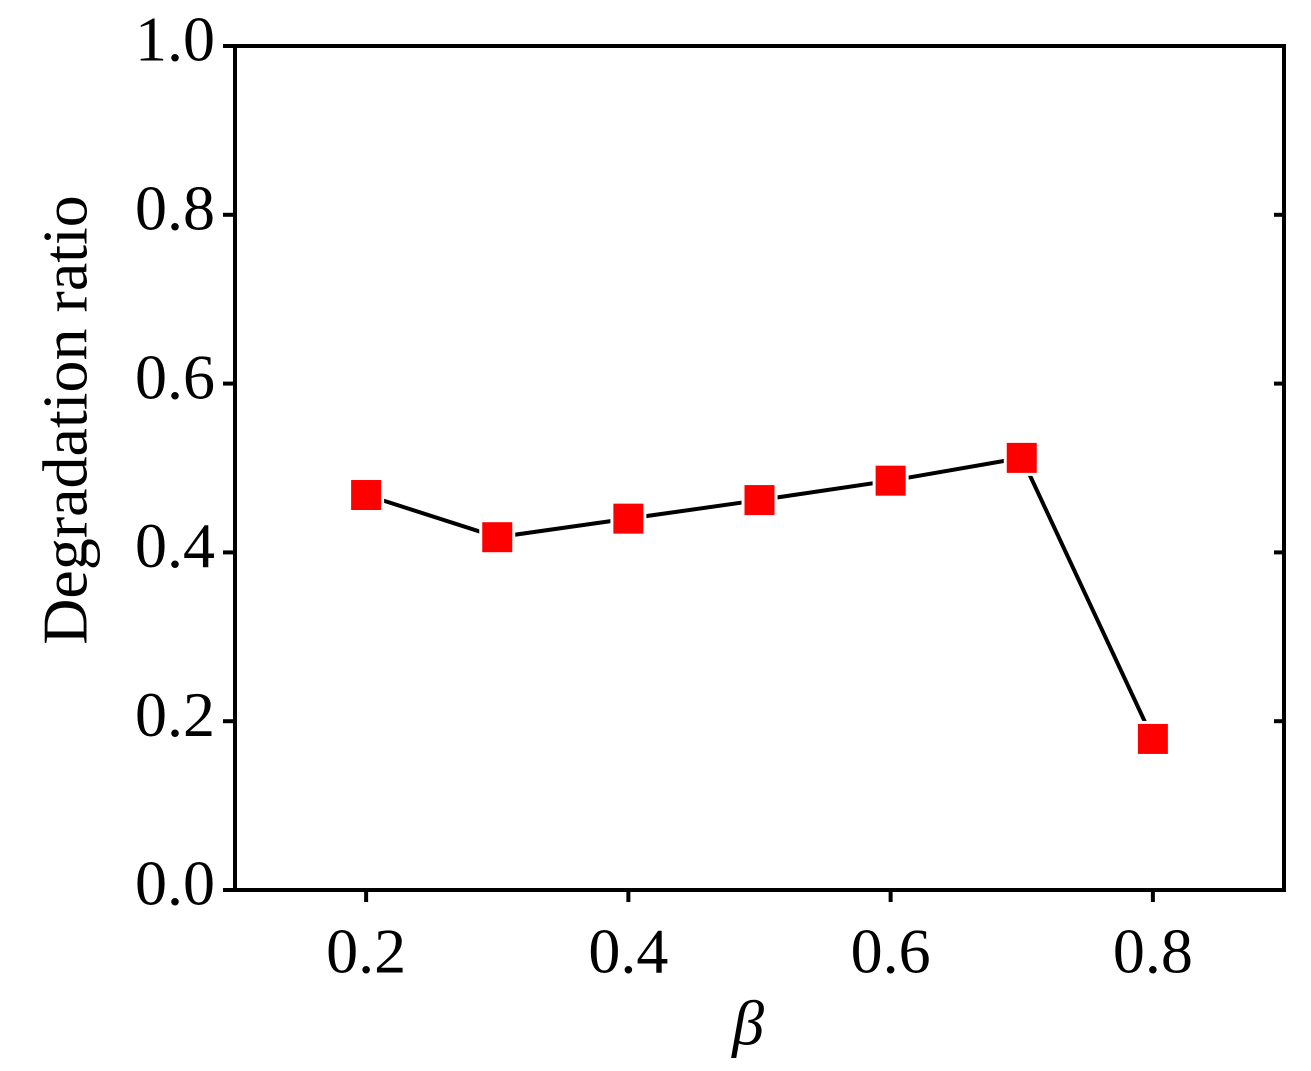  I want to click on y-tick-label: 0.2, so click(175, 714).